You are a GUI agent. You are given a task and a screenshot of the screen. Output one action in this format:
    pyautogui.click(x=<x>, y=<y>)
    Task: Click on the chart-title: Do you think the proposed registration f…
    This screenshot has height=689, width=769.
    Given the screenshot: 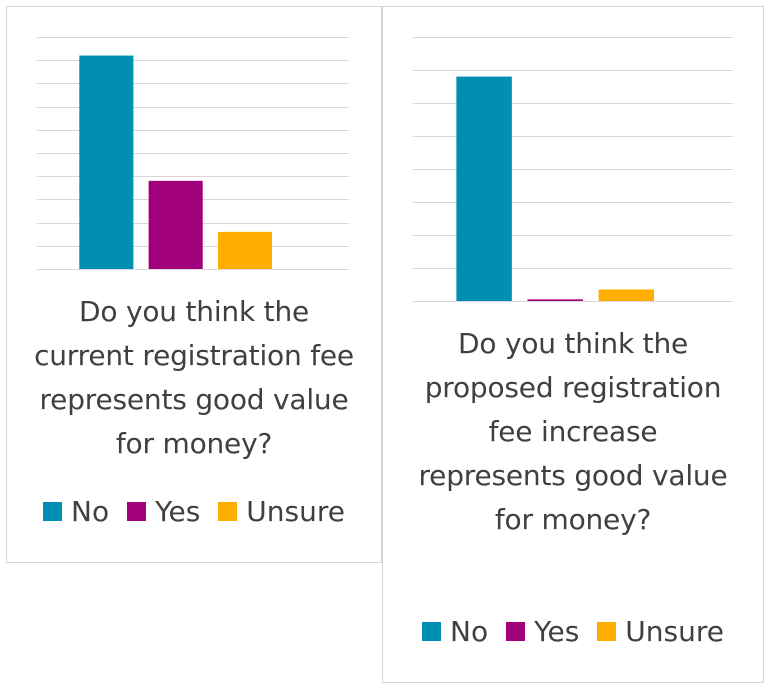 What is the action you would take?
    pyautogui.click(x=573, y=431)
    